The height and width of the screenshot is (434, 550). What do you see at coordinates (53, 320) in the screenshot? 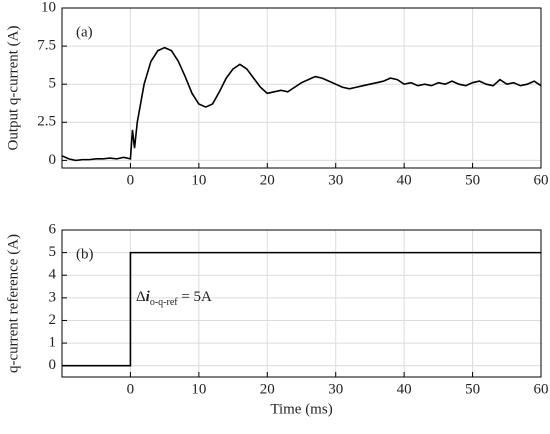
I see `y-tick-label: 2` at bounding box center [53, 320].